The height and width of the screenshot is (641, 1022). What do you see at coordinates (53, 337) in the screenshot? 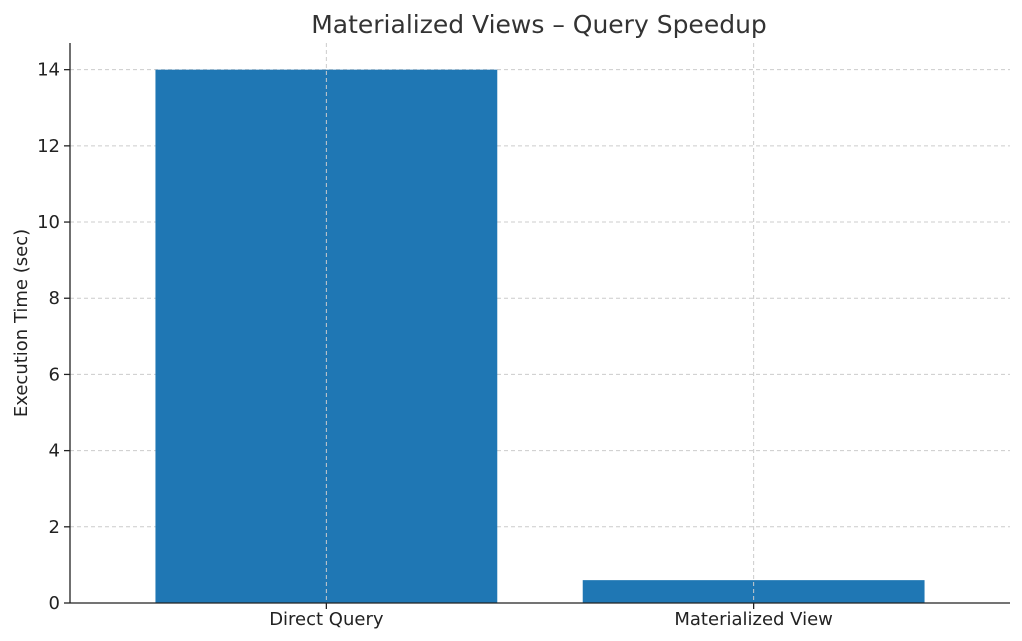
I see `y-ticks: 0 2 4 6 8 10 12 14` at bounding box center [53, 337].